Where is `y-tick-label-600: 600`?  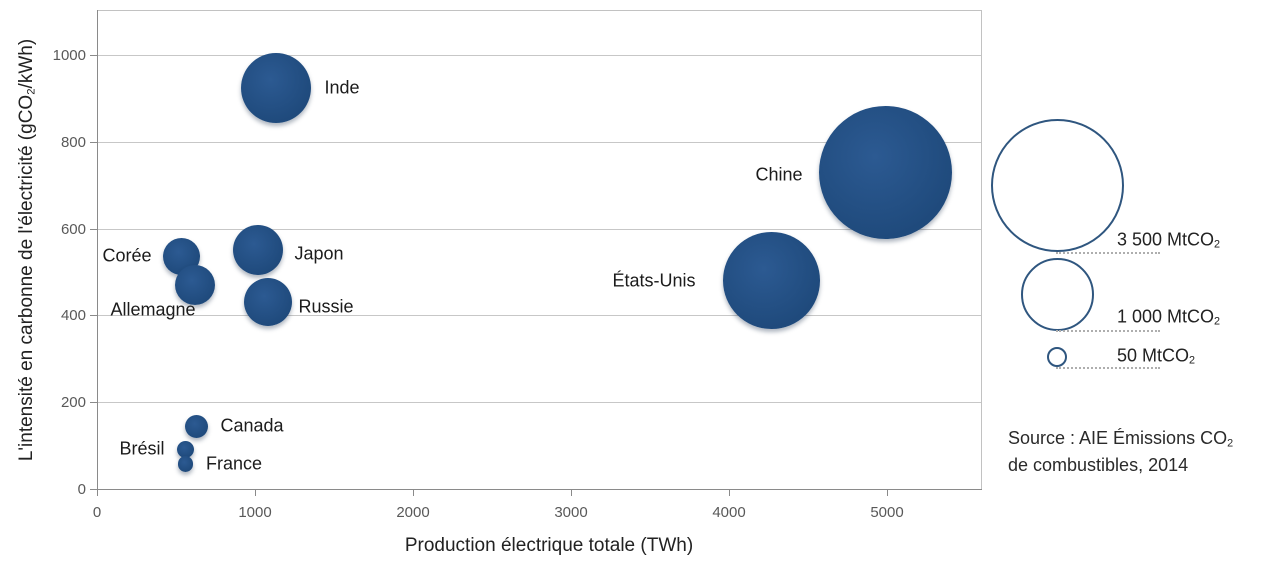
y-tick-label-600: 600 is located at coordinates (73, 229).